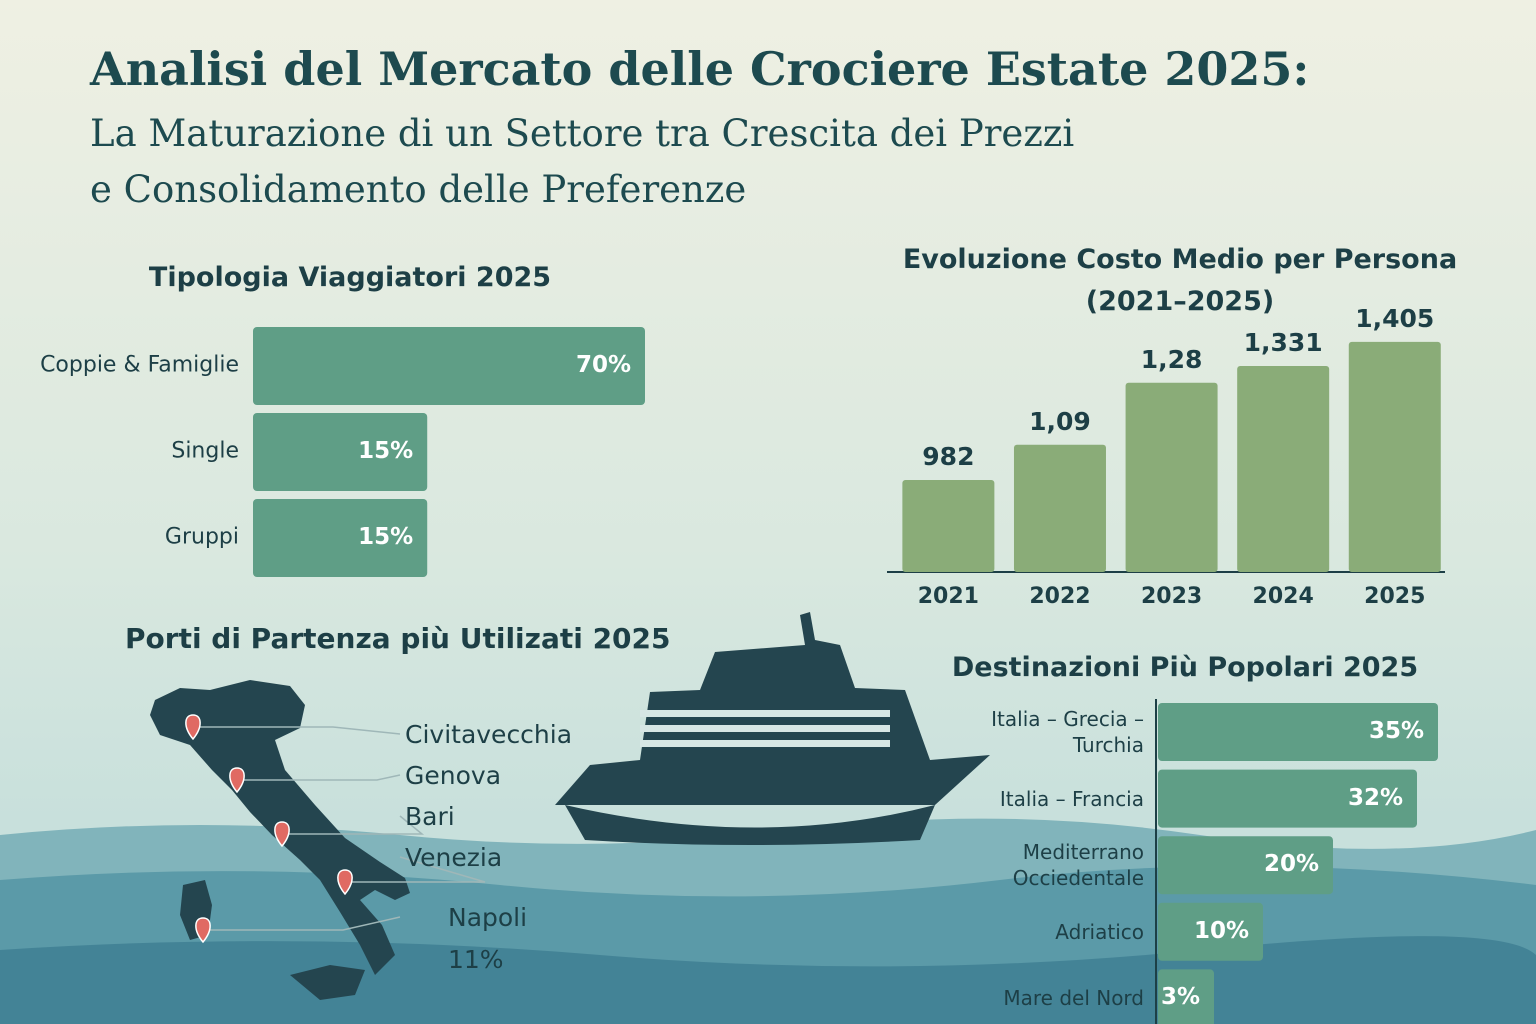  Describe the element at coordinates (1060, 421) in the screenshot. I see `value-label: 1,09` at that location.